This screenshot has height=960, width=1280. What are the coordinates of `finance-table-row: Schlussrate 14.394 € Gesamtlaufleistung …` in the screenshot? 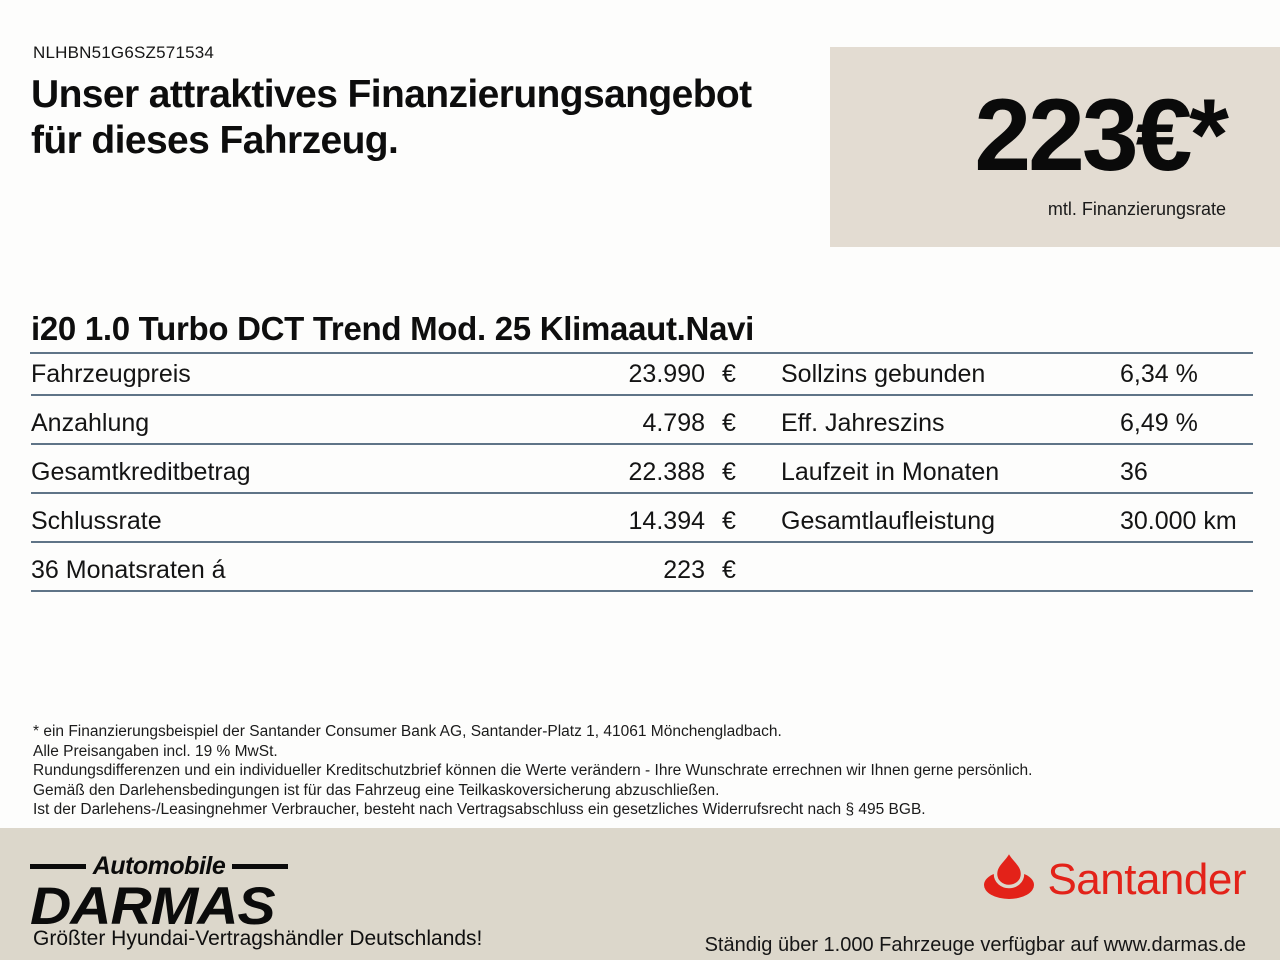 It's located at (642, 518).